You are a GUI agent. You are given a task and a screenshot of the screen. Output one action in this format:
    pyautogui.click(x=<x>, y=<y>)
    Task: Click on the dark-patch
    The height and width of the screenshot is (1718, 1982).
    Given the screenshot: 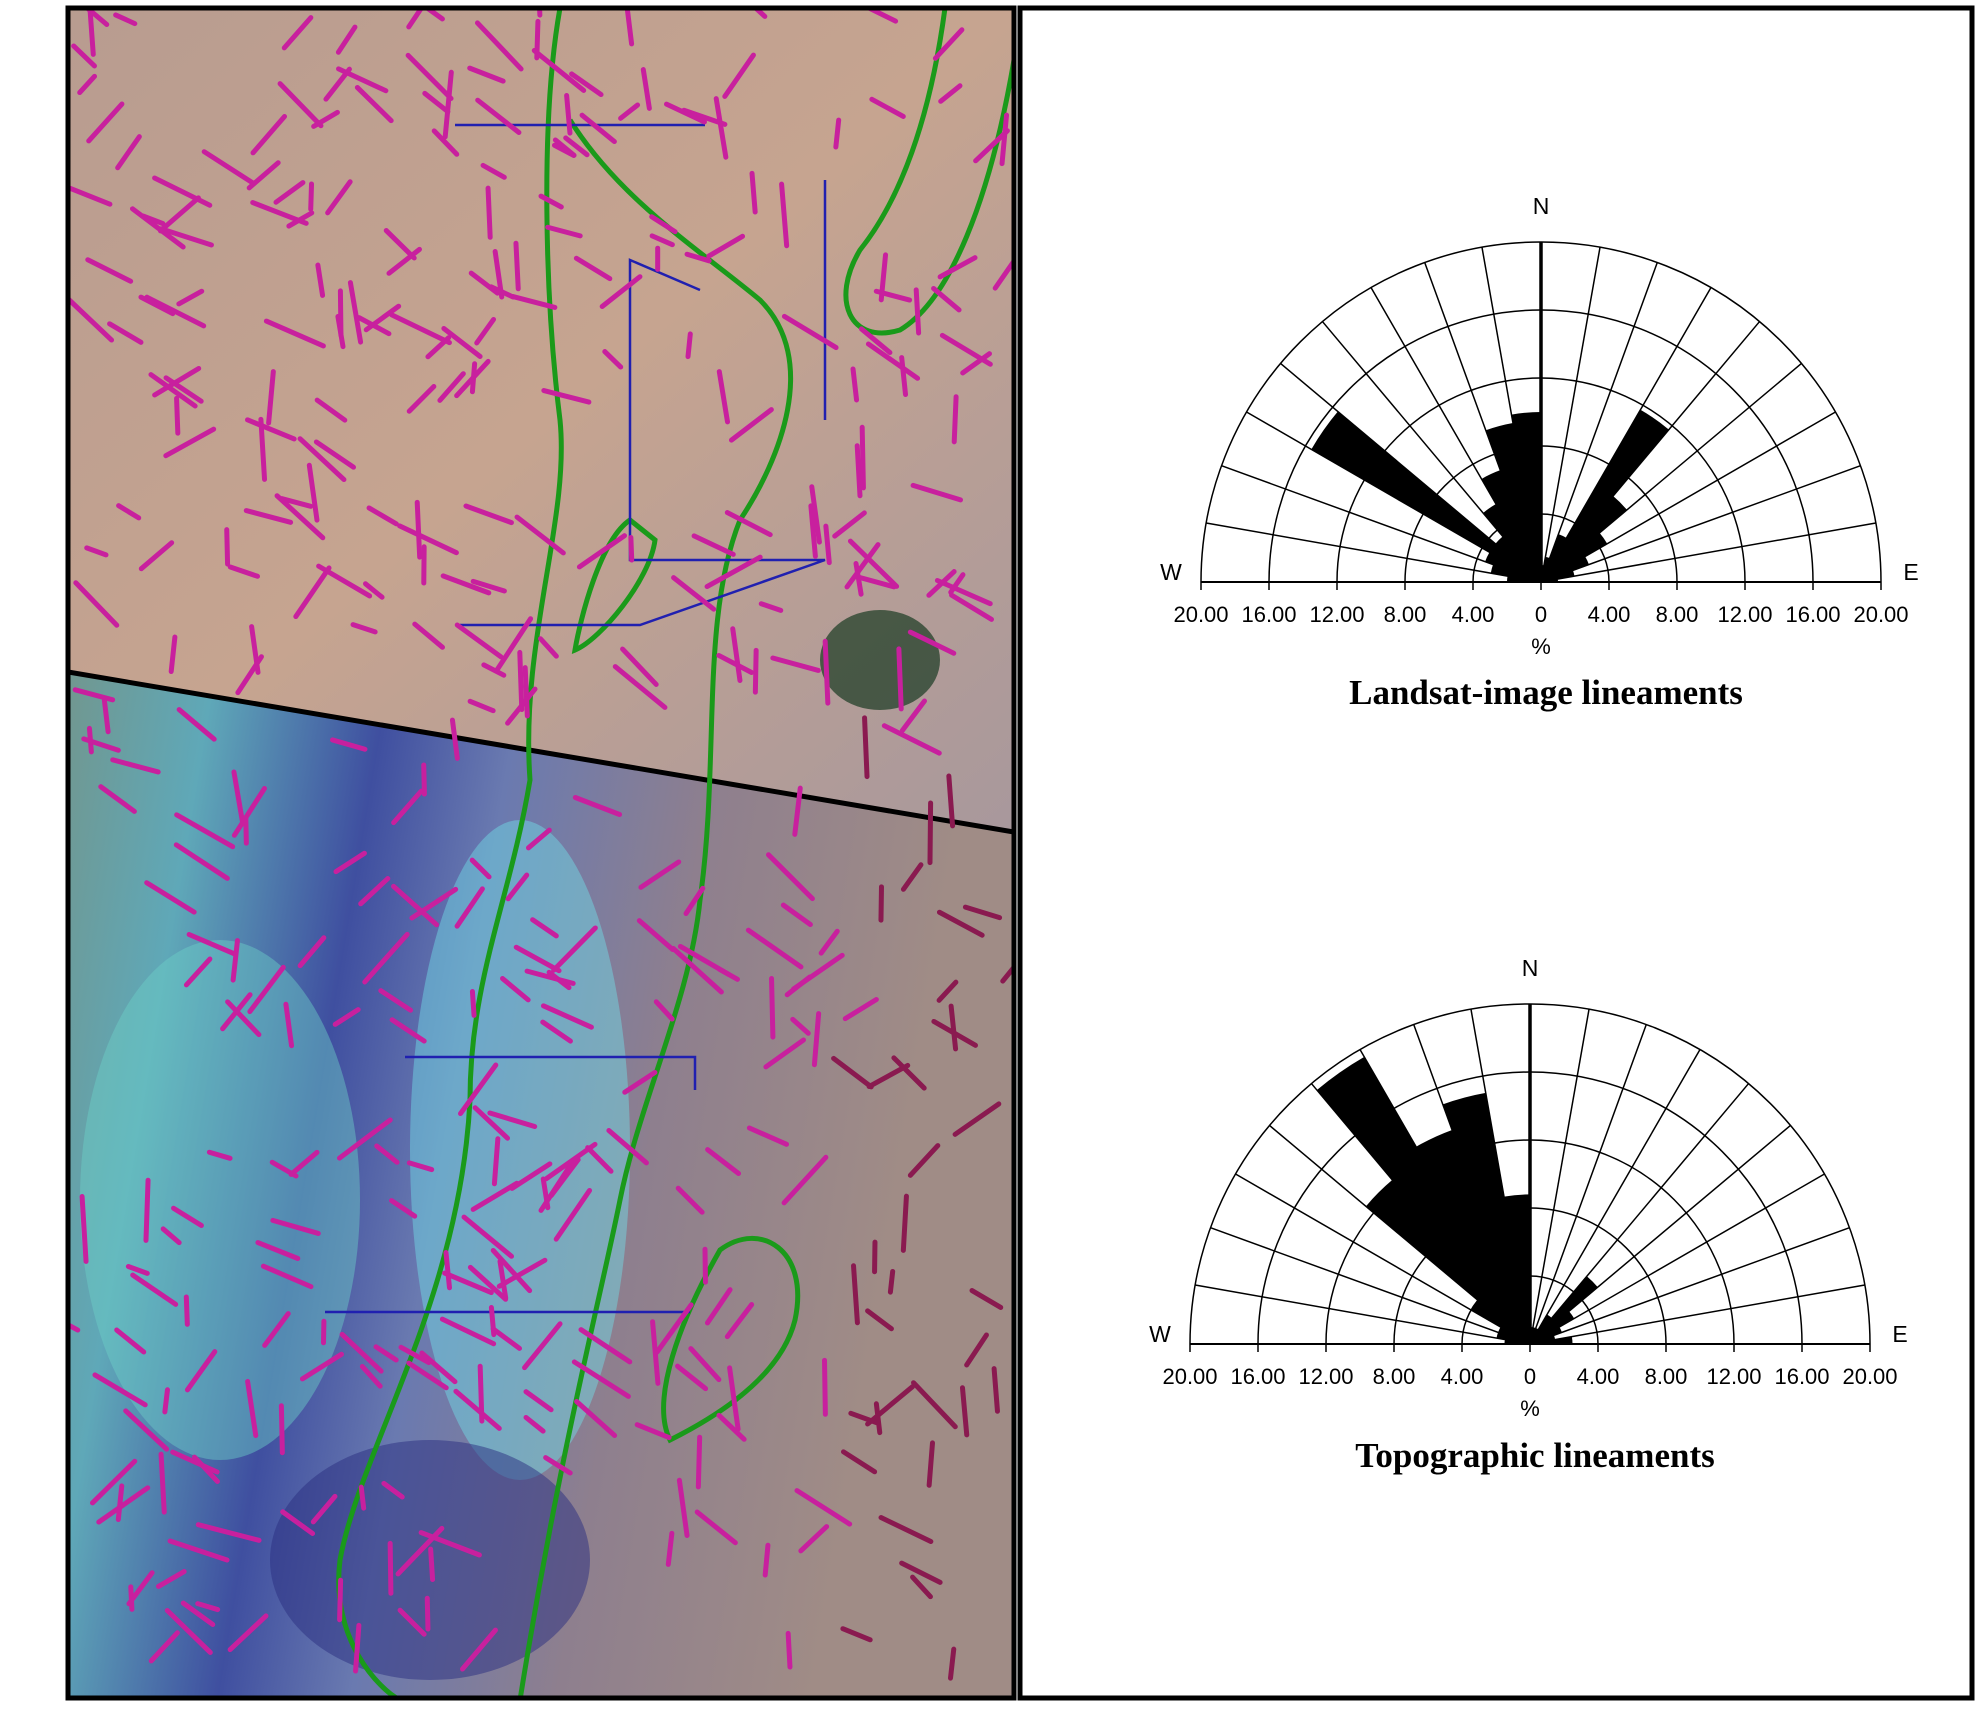 What is the action you would take?
    pyautogui.click(x=880, y=660)
    